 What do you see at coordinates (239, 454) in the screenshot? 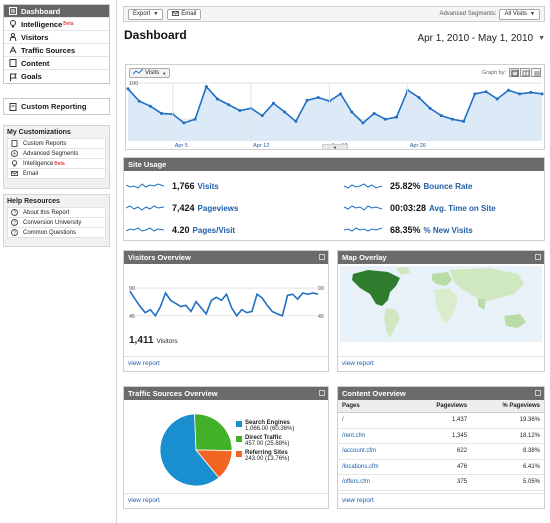
I see `legend-swatch` at bounding box center [239, 454].